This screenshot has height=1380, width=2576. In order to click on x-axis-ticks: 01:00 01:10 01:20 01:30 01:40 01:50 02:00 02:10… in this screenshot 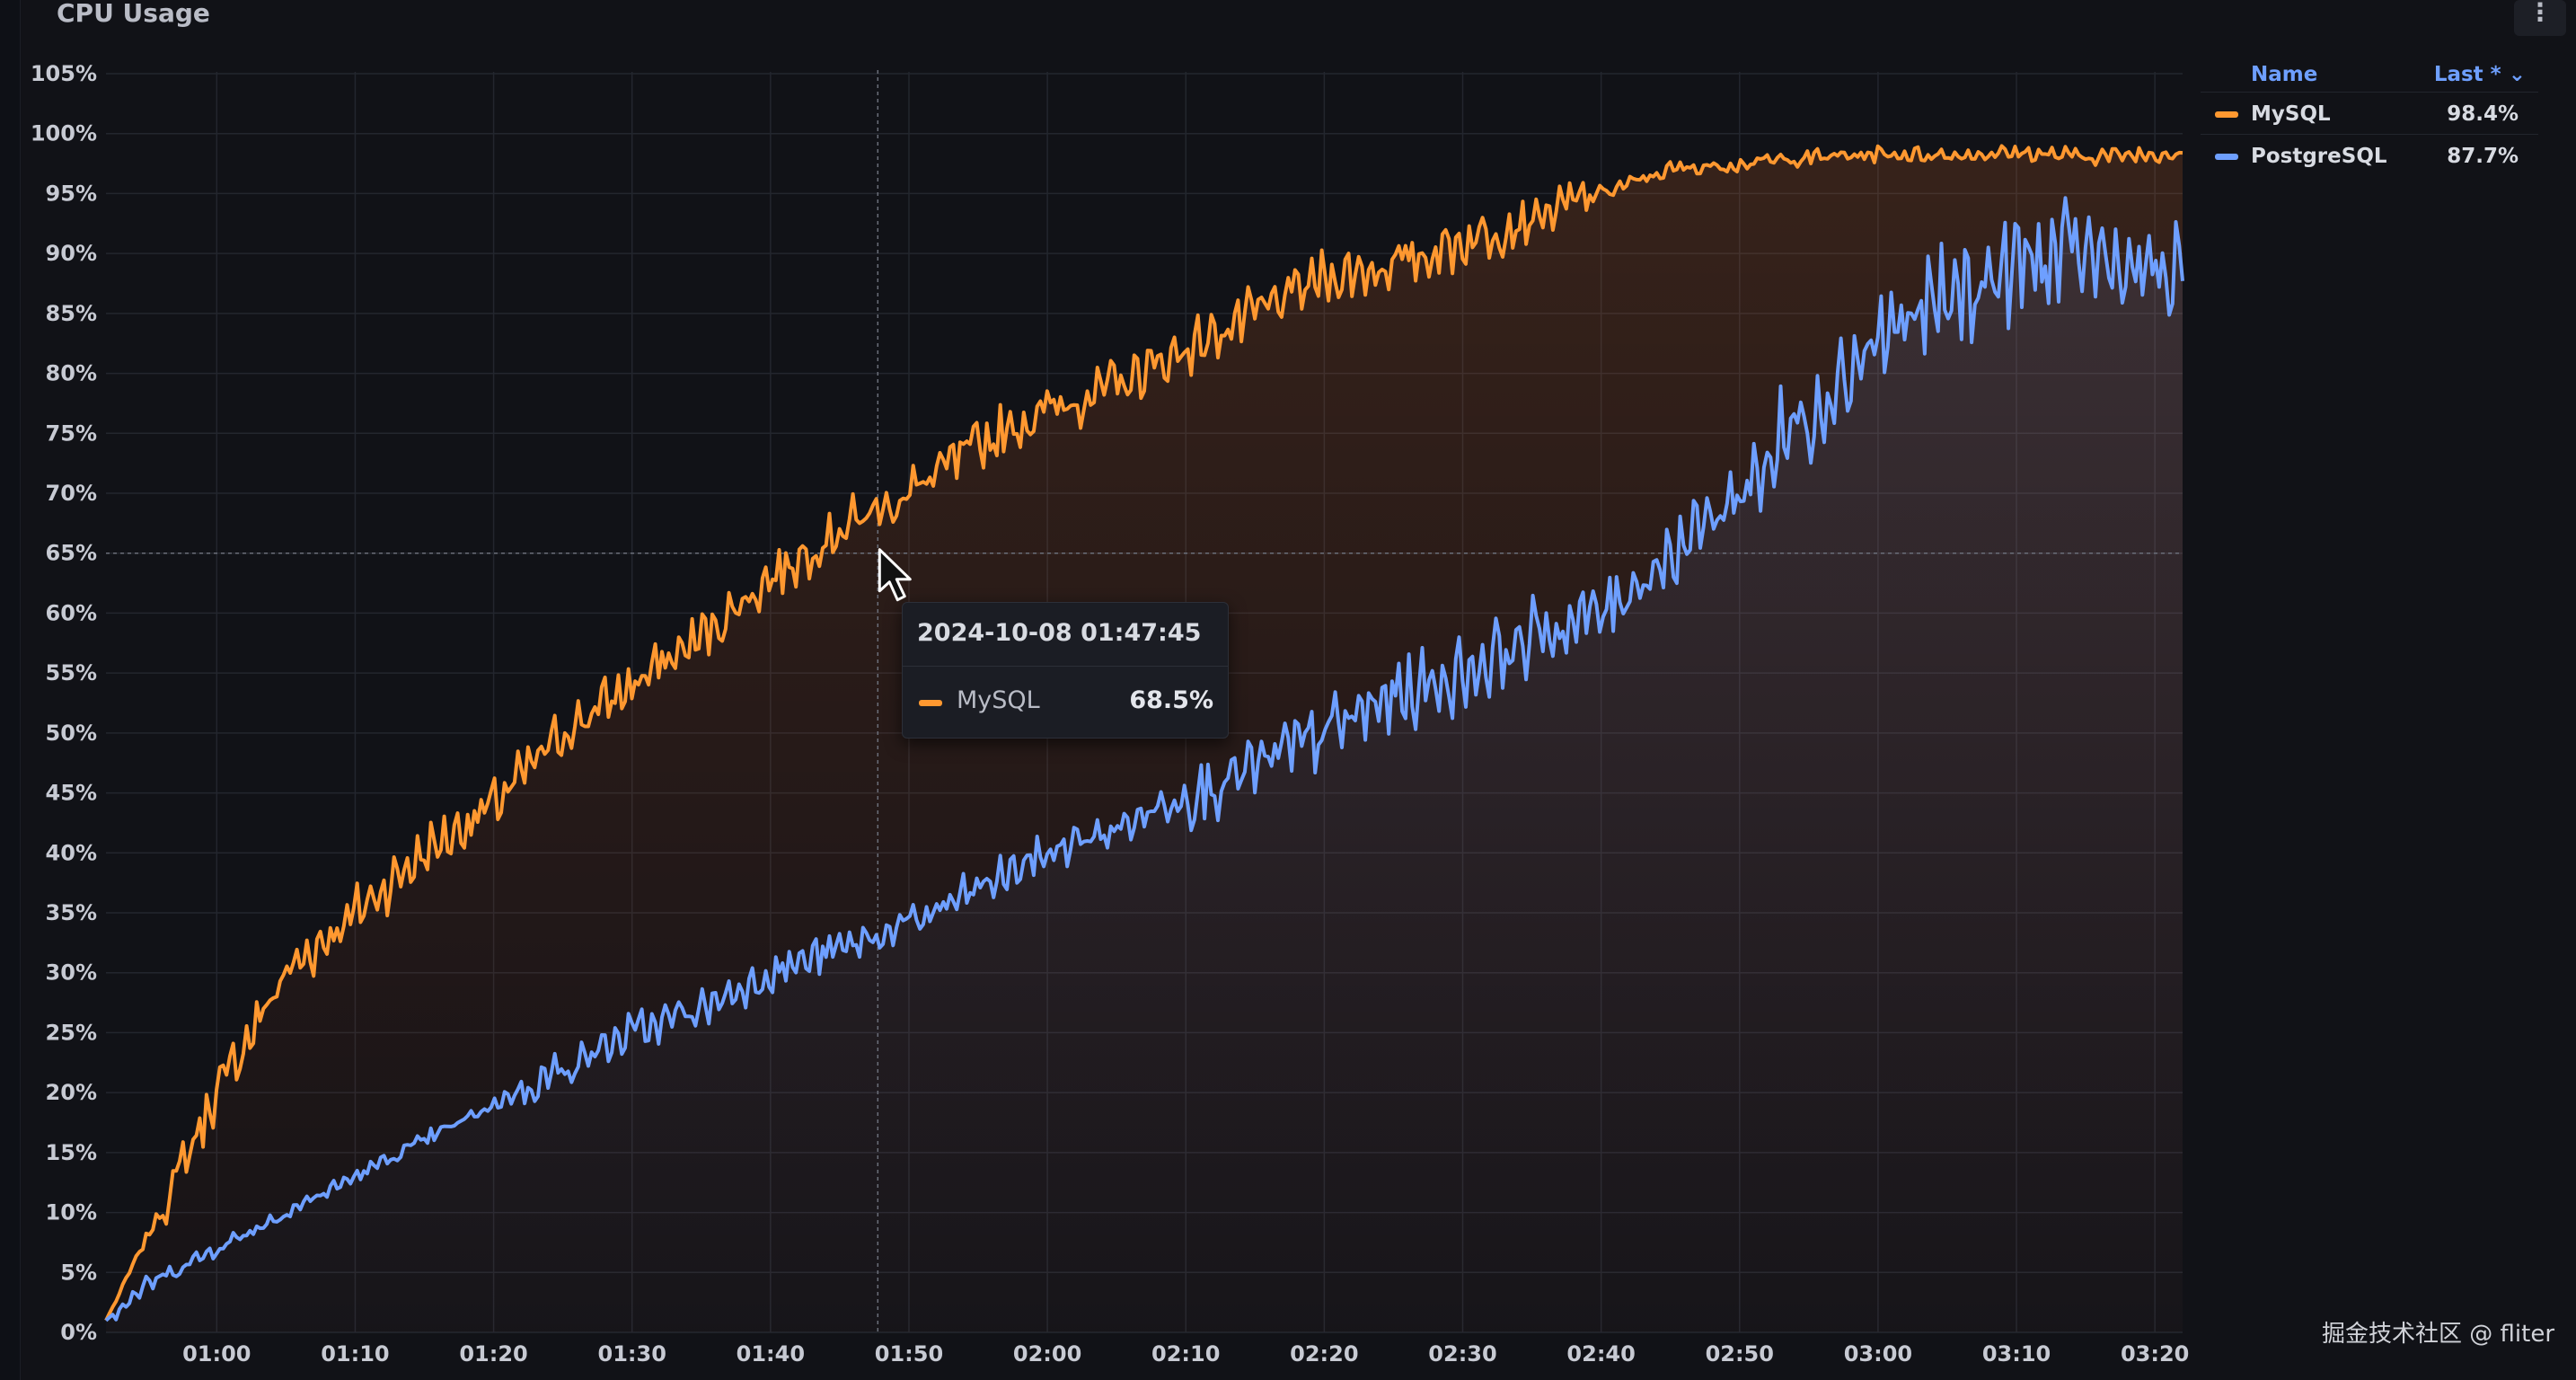, I will do `click(1185, 1354)`.